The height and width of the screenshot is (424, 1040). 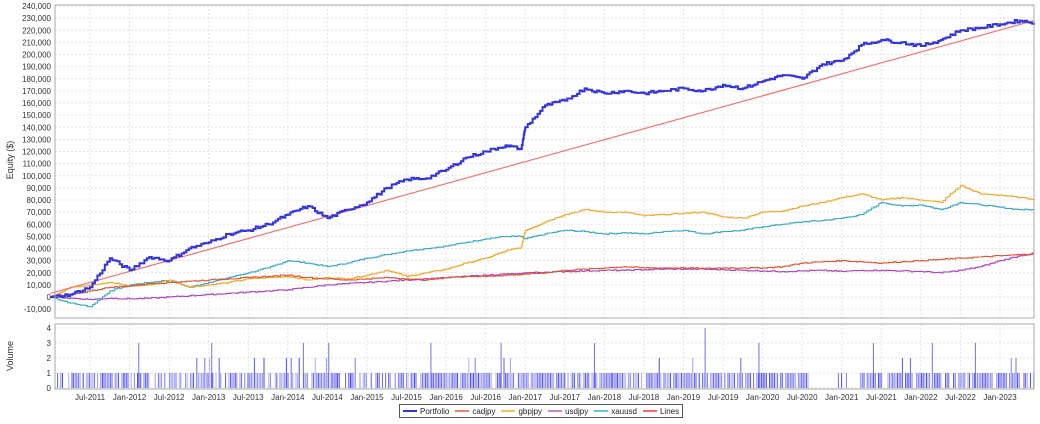 What do you see at coordinates (36, 139) in the screenshot?
I see `y-tick-label: 130,000` at bounding box center [36, 139].